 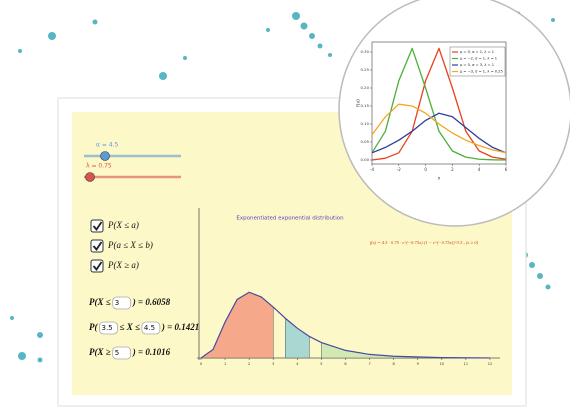 What do you see at coordinates (180, 327) in the screenshot?
I see `prob-text: ) = 0.1421` at bounding box center [180, 327].